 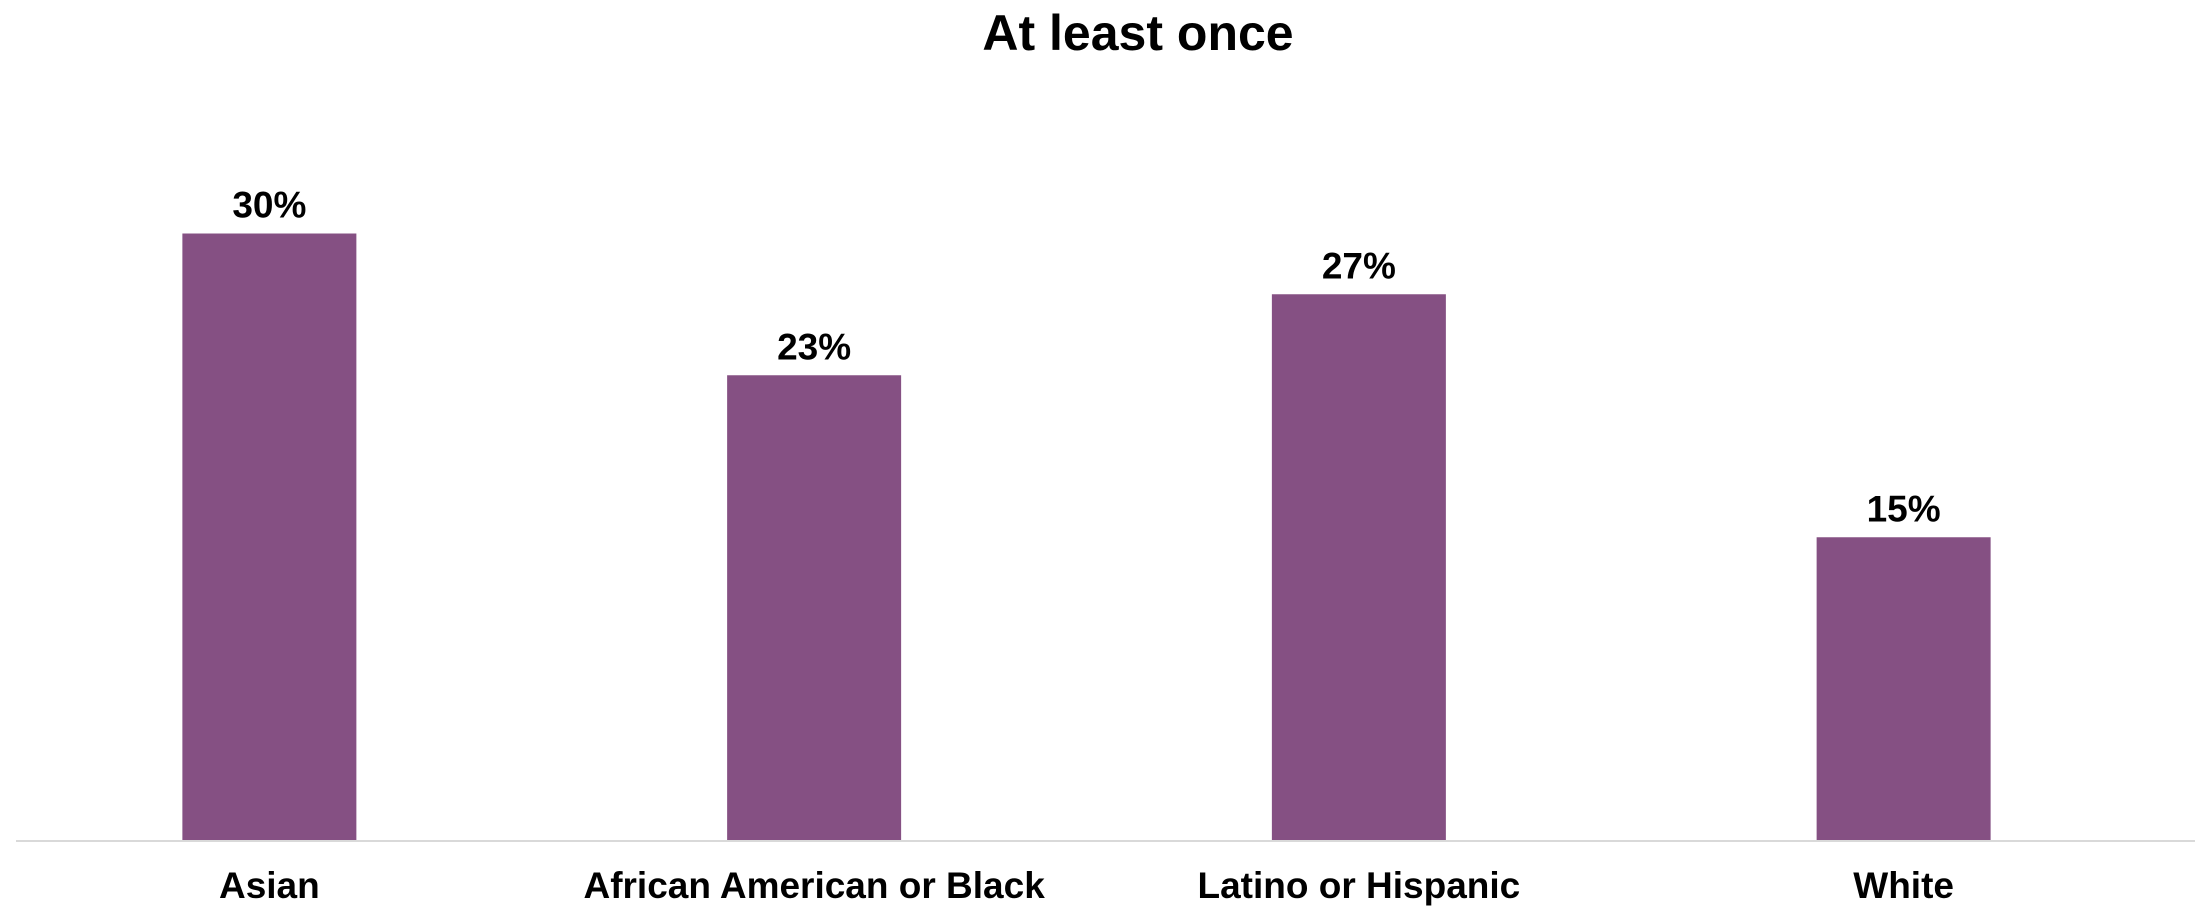 What do you see at coordinates (269, 205) in the screenshot?
I see `data-label-0: 30%` at bounding box center [269, 205].